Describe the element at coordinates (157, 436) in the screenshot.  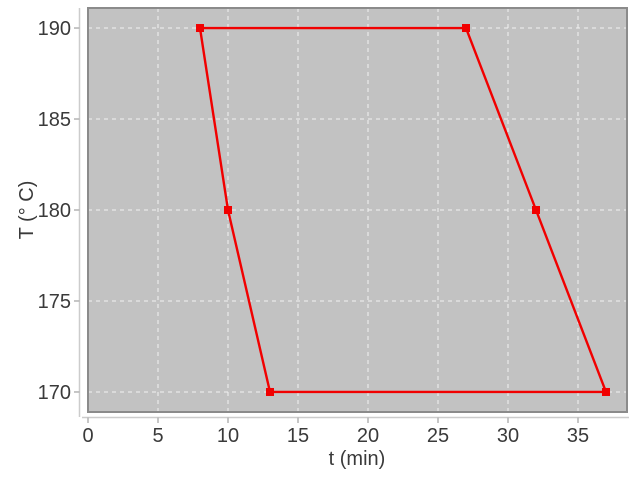
I see `x-tick-label: 5` at that location.